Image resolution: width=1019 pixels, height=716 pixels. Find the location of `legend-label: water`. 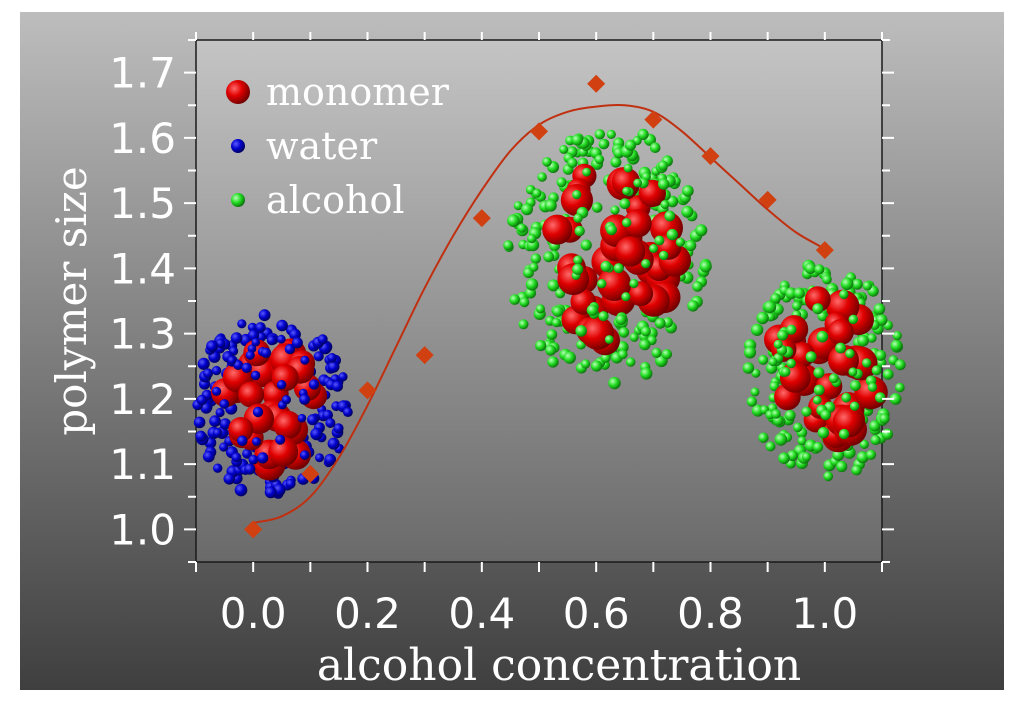

legend-label: water is located at coordinates (322, 146).